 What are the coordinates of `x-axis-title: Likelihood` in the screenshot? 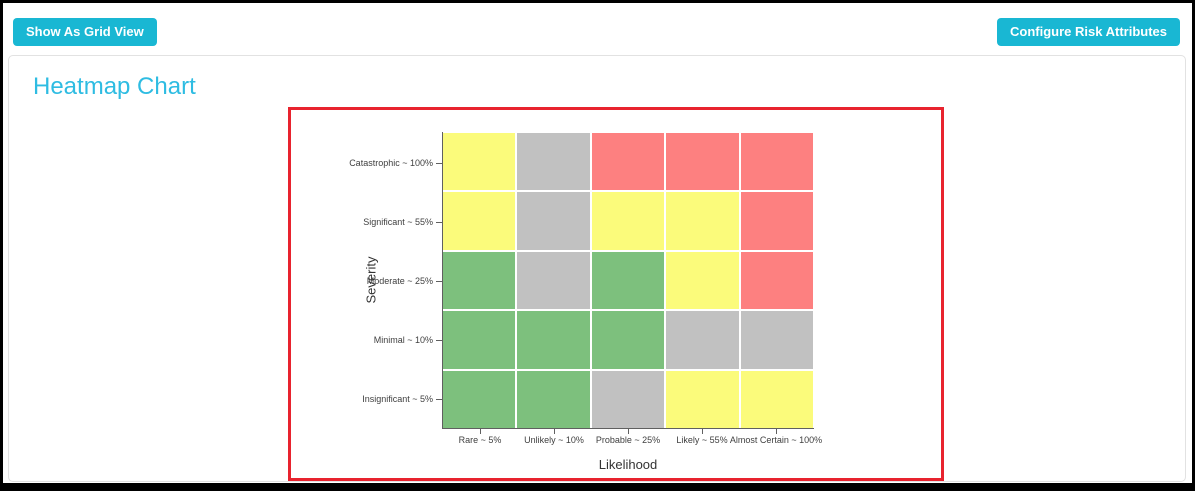 It's located at (628, 464).